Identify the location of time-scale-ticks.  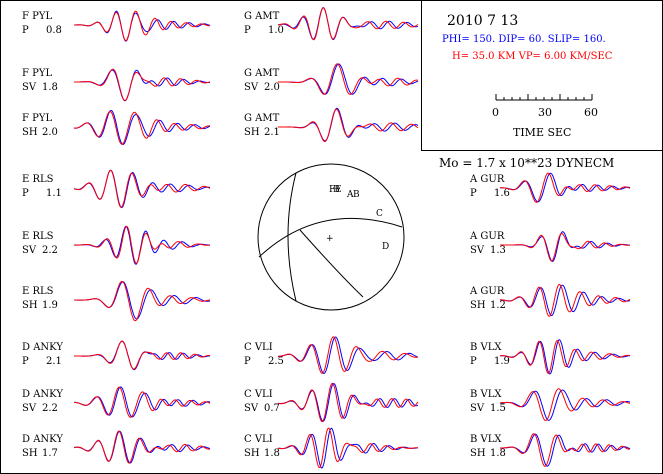
(544, 97).